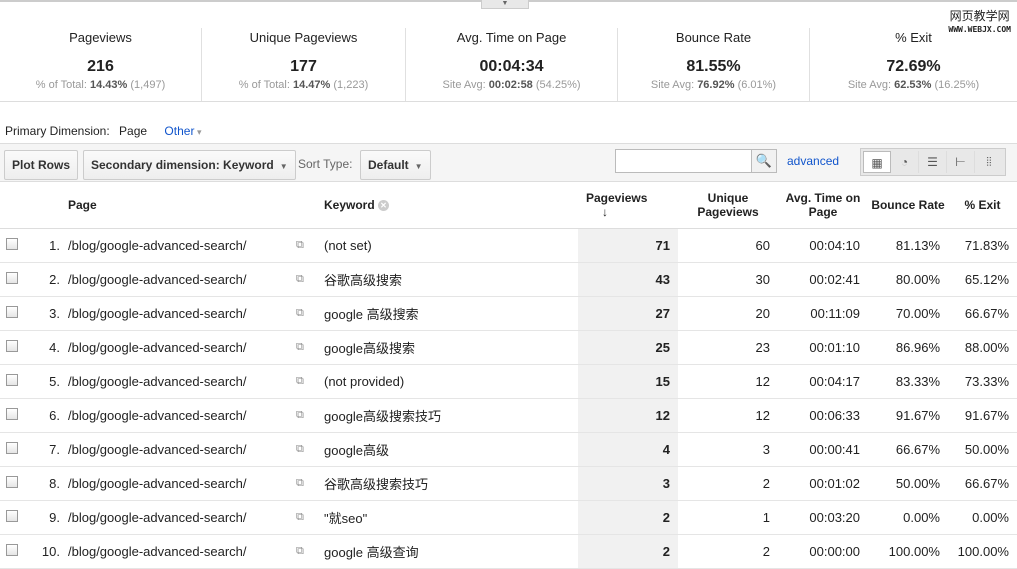 This screenshot has width=1017, height=569. What do you see at coordinates (728, 517) in the screenshot?
I see `row-unique-pageviews: 1` at bounding box center [728, 517].